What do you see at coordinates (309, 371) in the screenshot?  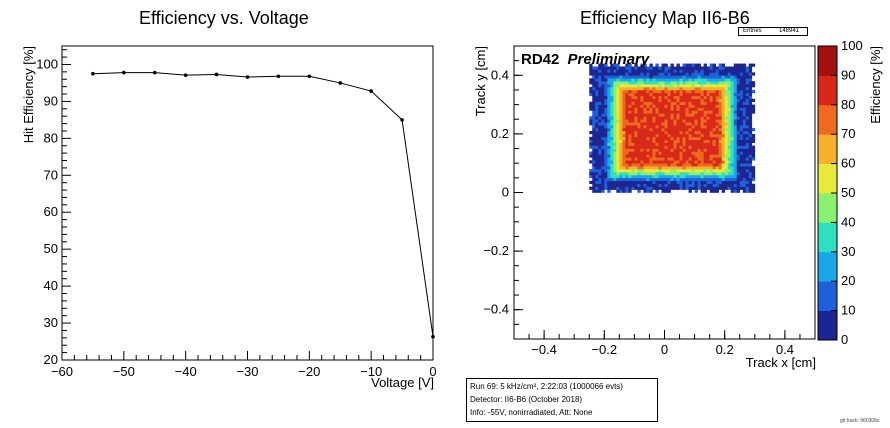 I see `left-x-tick-label: −20` at bounding box center [309, 371].